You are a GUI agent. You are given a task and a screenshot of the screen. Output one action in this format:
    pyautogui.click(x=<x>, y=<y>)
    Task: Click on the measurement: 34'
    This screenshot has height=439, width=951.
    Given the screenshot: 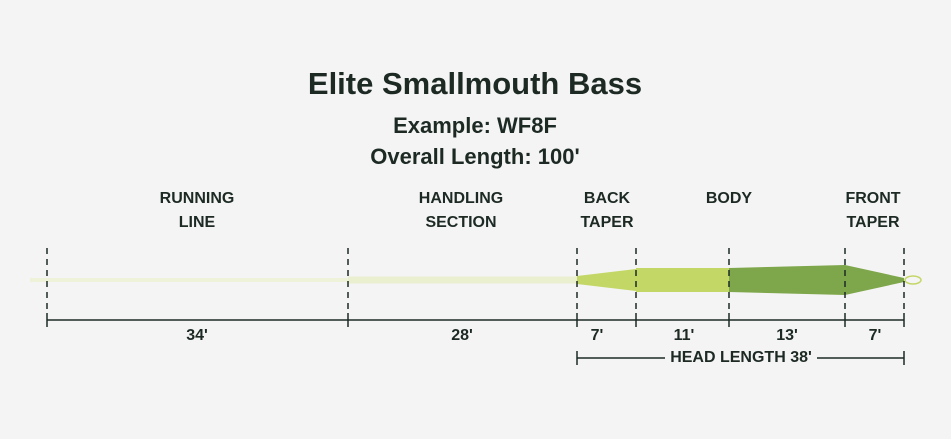 What is the action you would take?
    pyautogui.click(x=197, y=335)
    